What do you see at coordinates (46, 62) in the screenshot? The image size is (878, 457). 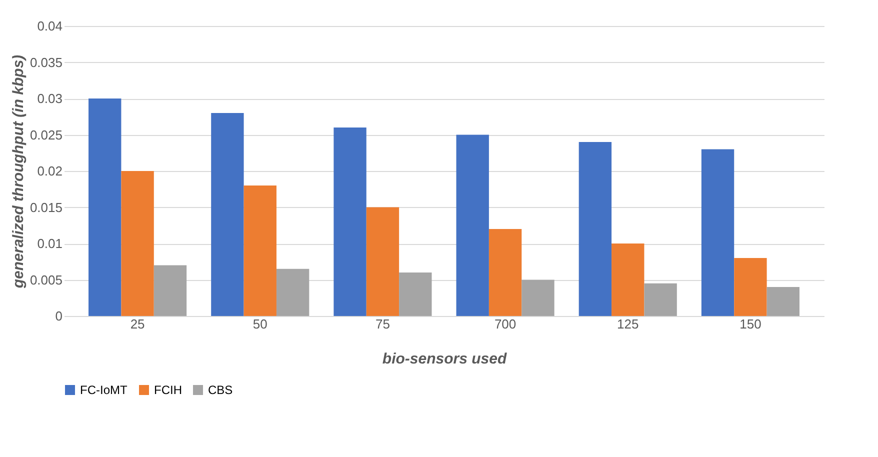 I see `y-tick-label: 0.035` at bounding box center [46, 62].